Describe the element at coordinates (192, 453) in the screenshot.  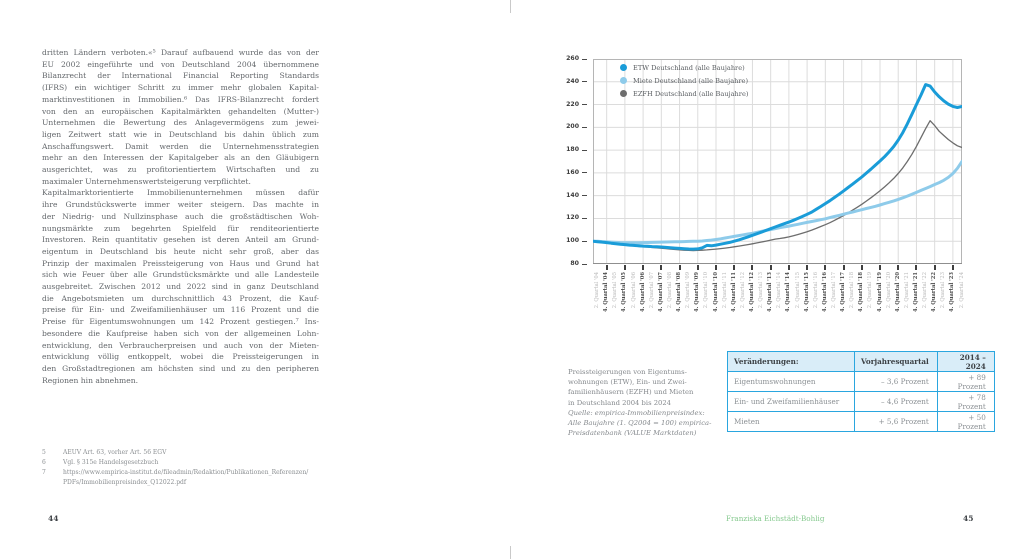
I see `footnote: 5 AEUV Art. 63, vorher Art. 56 EGV` at that location.